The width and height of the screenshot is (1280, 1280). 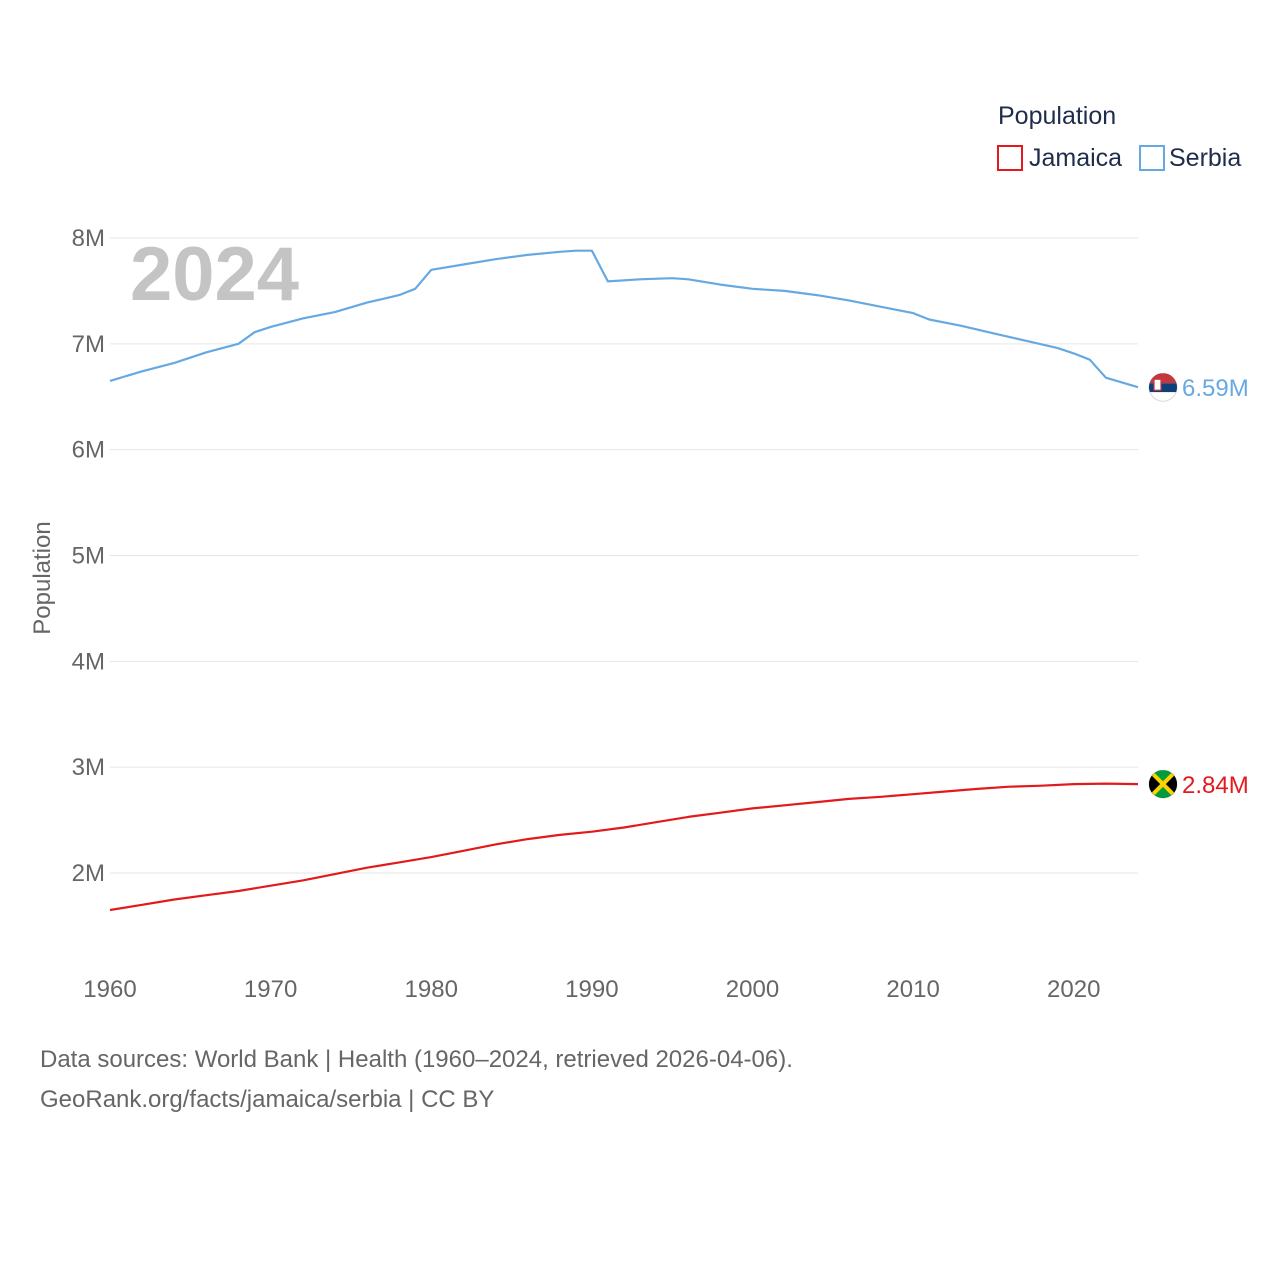 I want to click on y-tick-label: 3M, so click(x=88, y=767).